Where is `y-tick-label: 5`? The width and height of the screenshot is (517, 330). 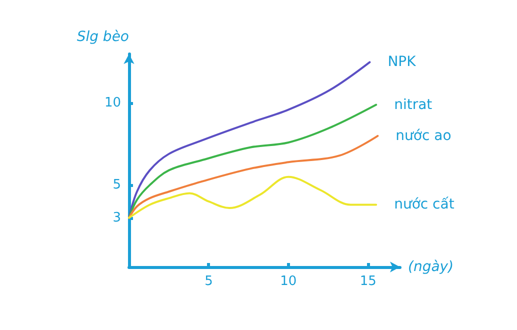 y-tick-label: 5 is located at coordinates (116, 185).